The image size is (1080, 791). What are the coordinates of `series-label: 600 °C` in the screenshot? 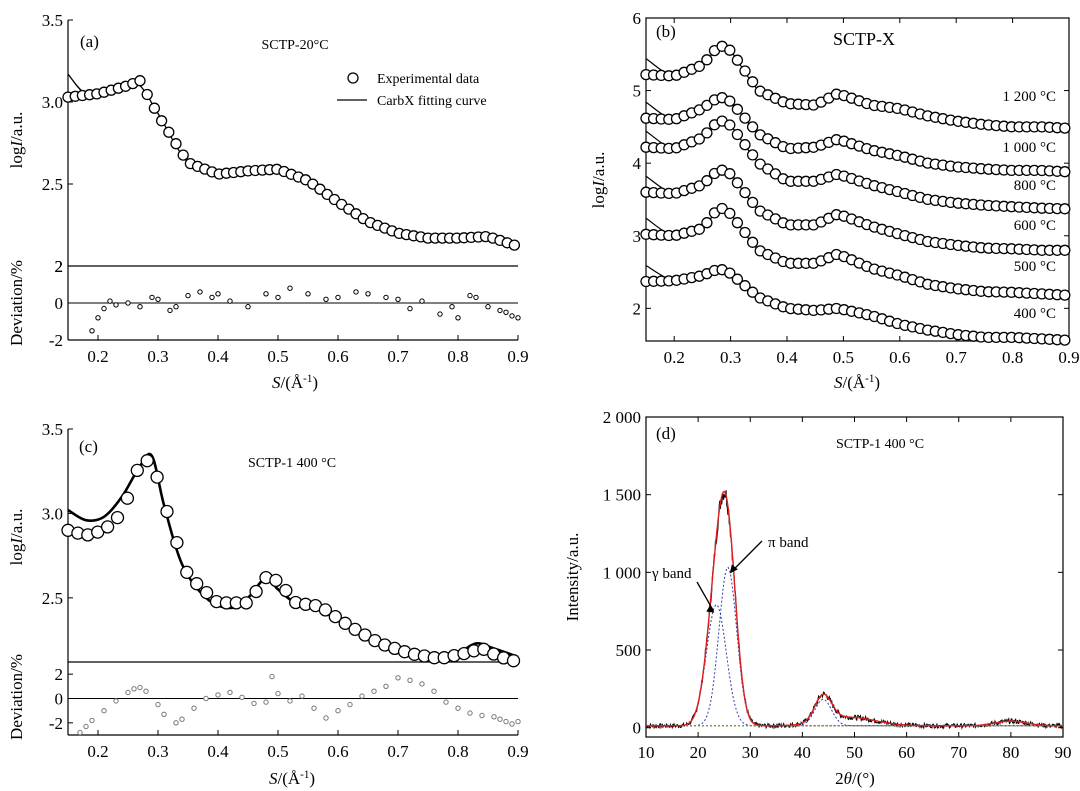 It's located at (1035, 226).